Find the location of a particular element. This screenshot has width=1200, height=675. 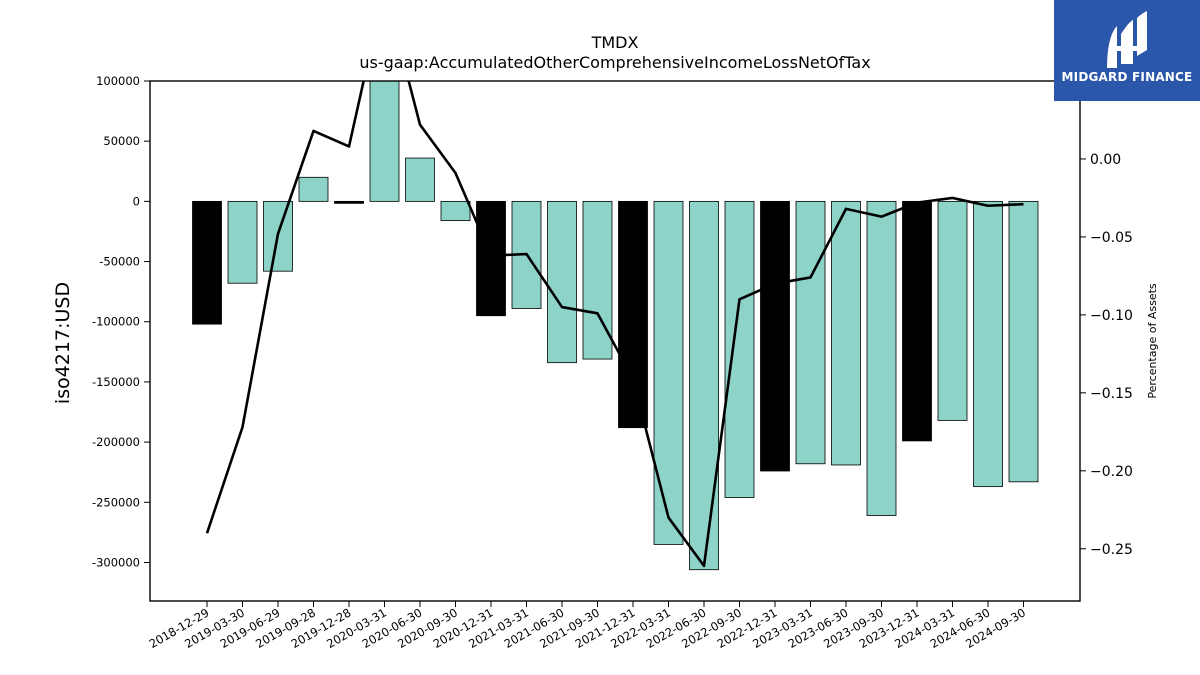

y-tick-label: 100000 is located at coordinates (118, 81).